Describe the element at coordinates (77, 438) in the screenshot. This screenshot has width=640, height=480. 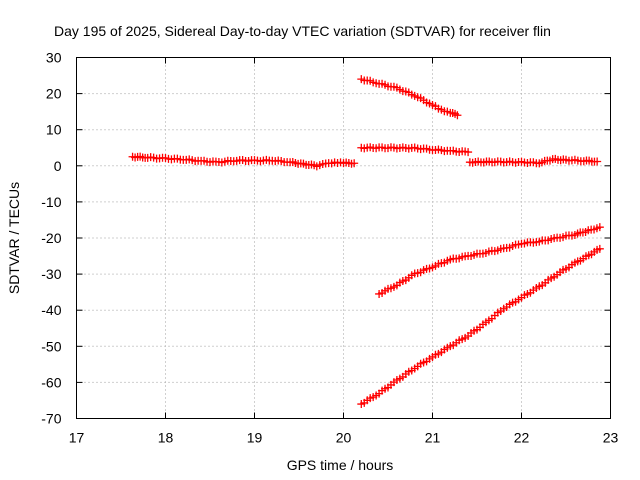
I see `x-tick-label: 17` at that location.